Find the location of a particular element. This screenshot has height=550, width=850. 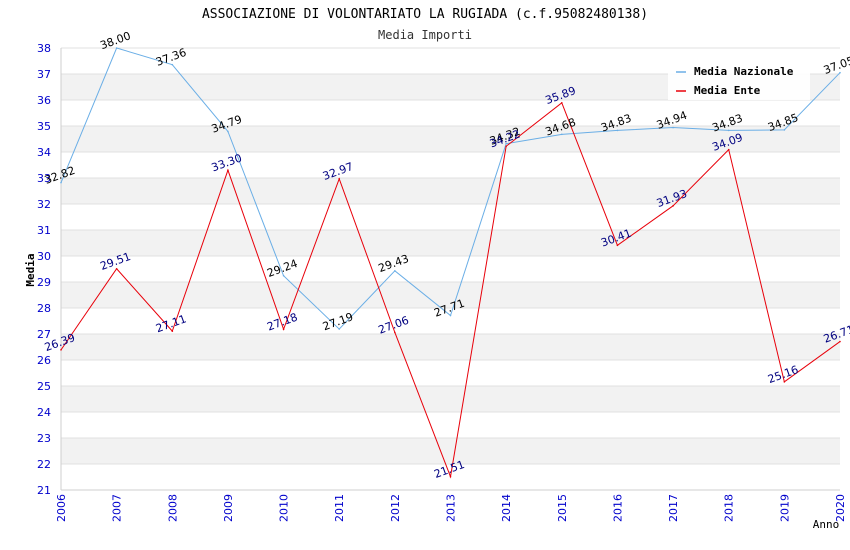

x-tick-label: 2016 is located at coordinates (617, 508).